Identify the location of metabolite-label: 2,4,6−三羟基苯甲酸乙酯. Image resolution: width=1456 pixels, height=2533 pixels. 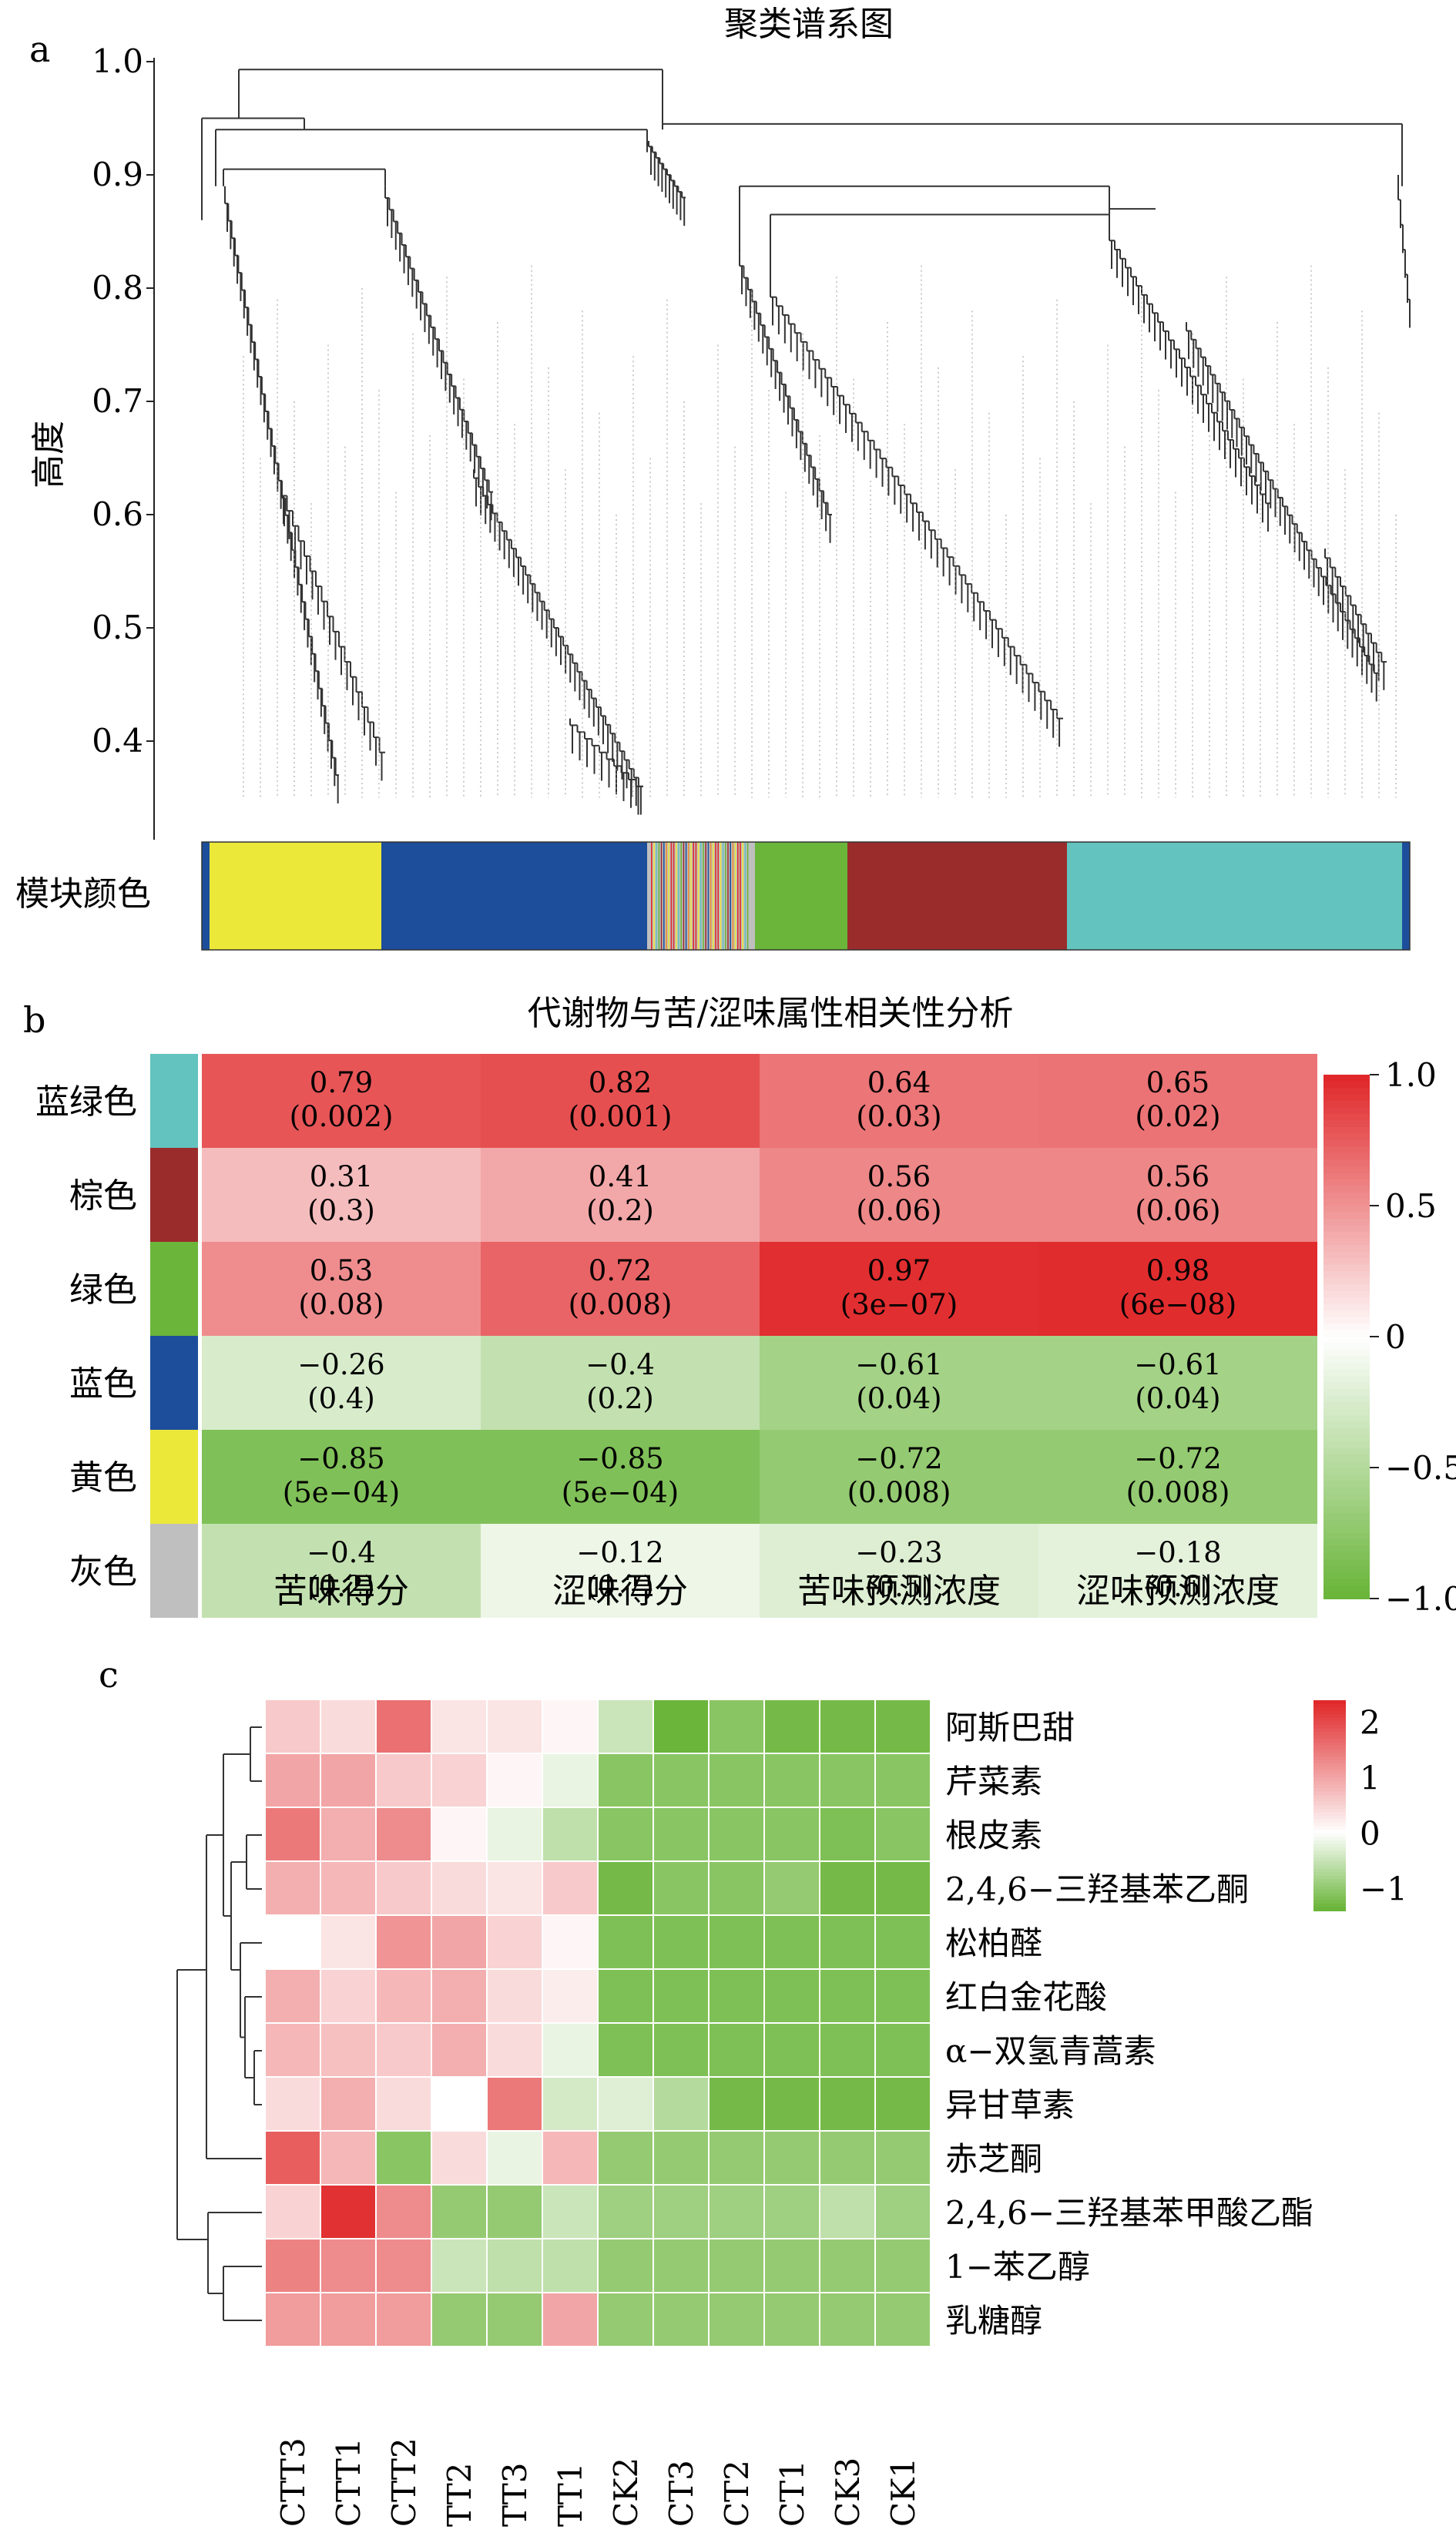
(1129, 2213).